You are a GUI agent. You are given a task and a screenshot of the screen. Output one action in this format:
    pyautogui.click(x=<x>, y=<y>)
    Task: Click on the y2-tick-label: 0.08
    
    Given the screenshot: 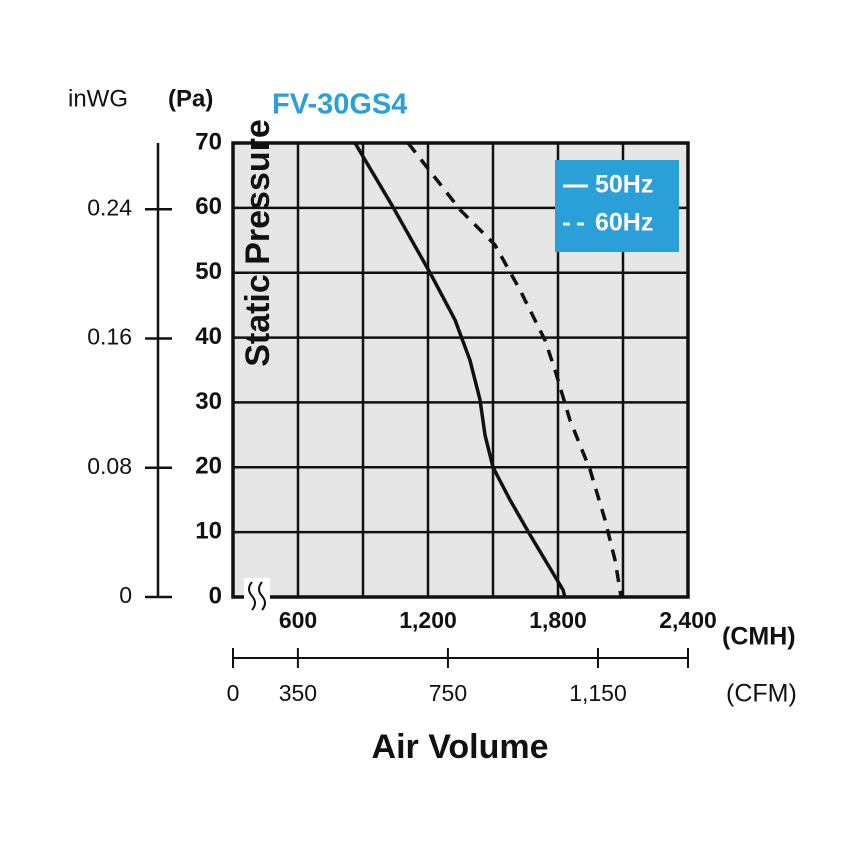 What is the action you would take?
    pyautogui.click(x=109, y=466)
    